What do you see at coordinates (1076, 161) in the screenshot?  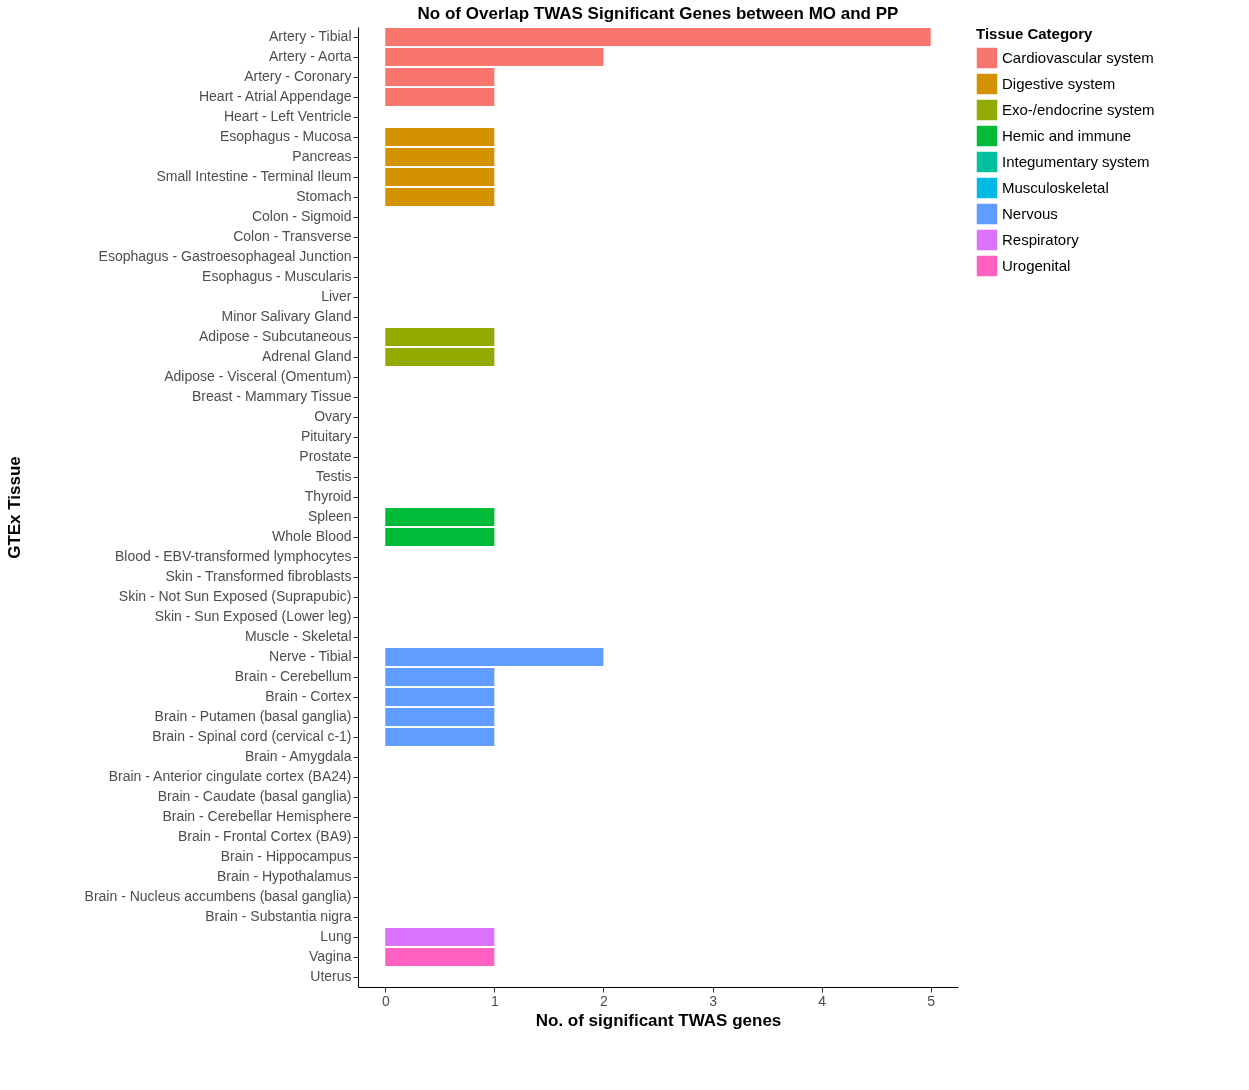 I see `legend-label: Integumentary system` at bounding box center [1076, 161].